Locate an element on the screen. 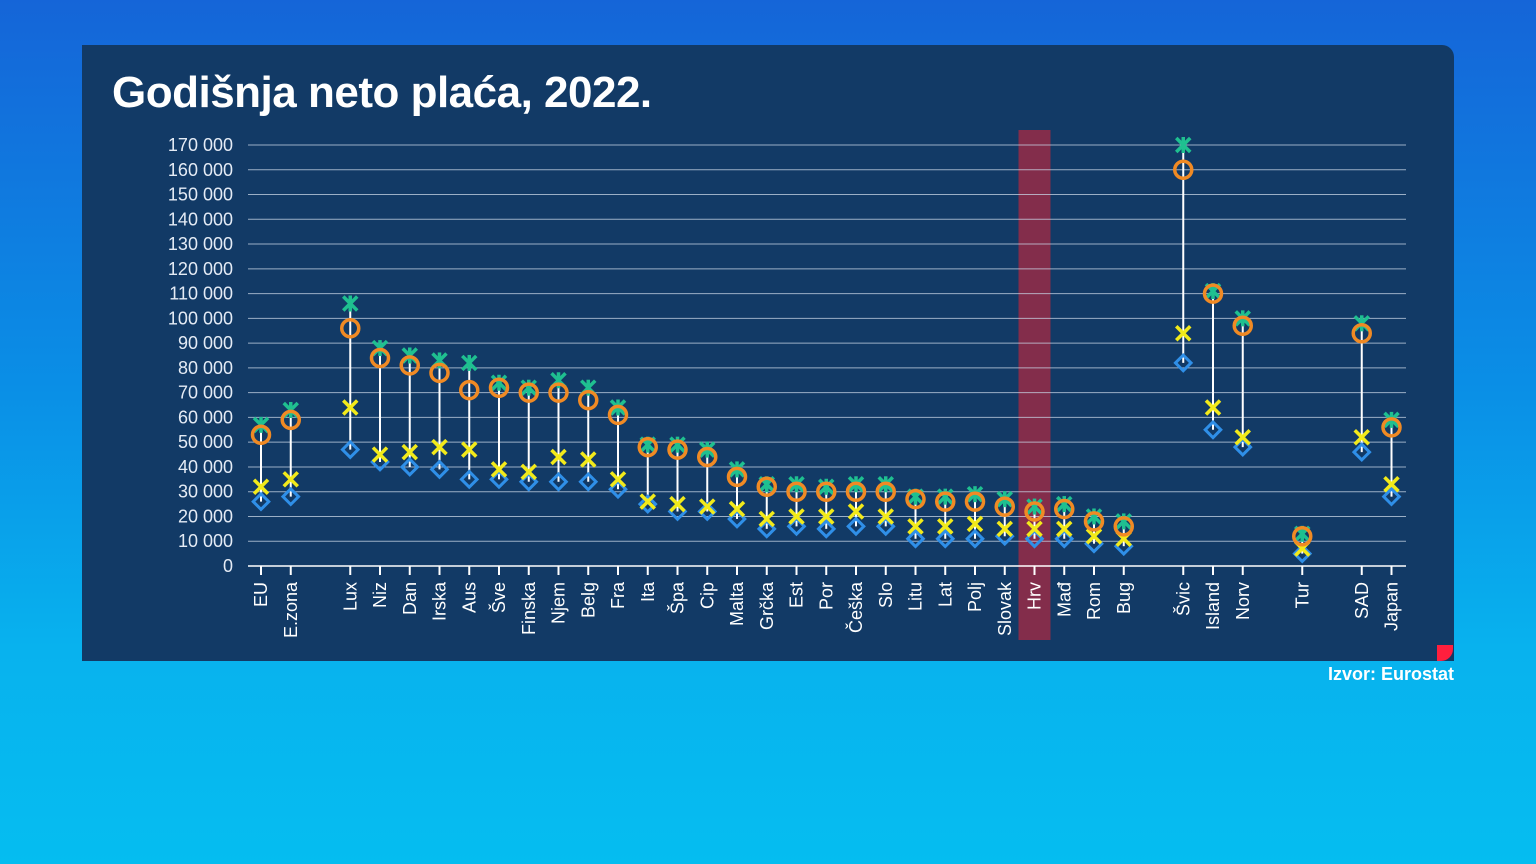 The image size is (1536, 864). point-orange-circle-Mađ is located at coordinates (1064, 509).